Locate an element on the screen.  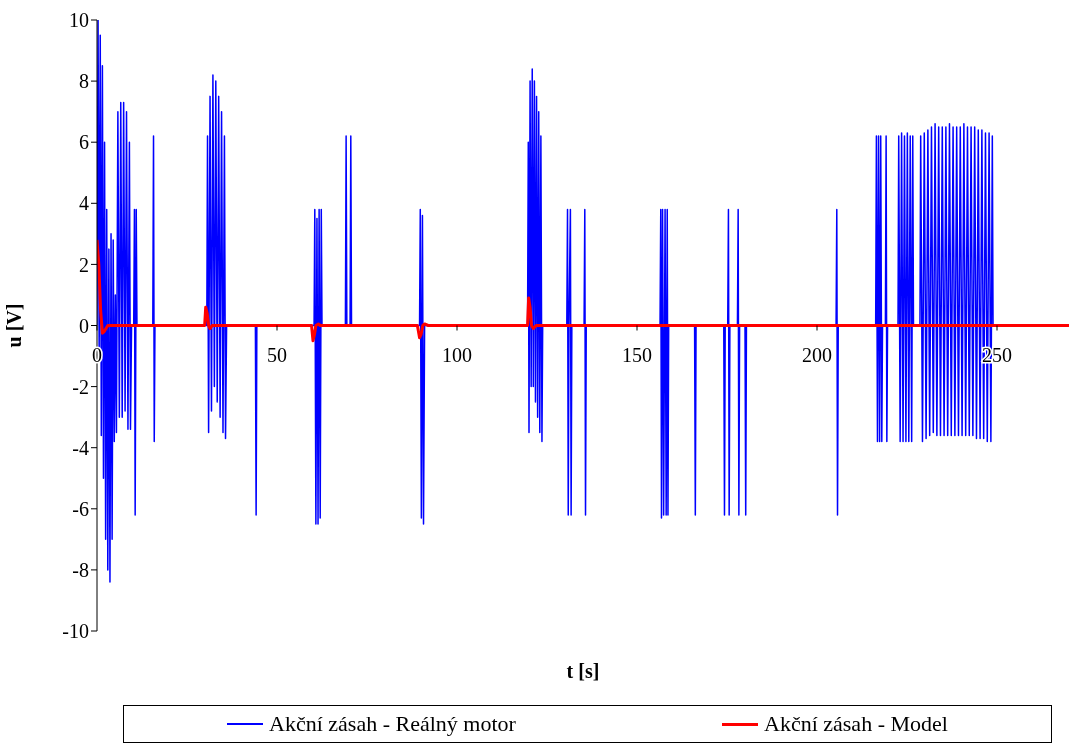
y-tick-label: -6 is located at coordinates (80, 508).